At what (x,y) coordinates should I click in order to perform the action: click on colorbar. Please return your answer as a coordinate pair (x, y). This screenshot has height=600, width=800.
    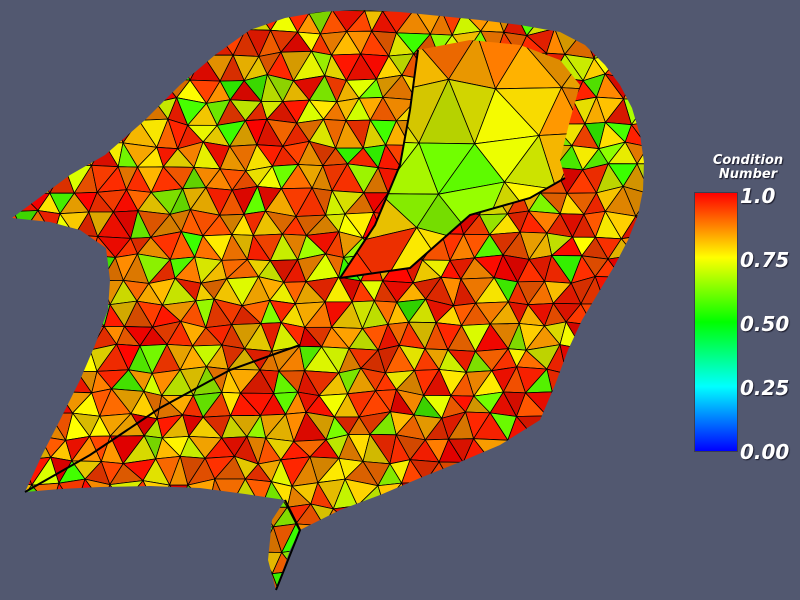
    Looking at the image, I should click on (716, 322).